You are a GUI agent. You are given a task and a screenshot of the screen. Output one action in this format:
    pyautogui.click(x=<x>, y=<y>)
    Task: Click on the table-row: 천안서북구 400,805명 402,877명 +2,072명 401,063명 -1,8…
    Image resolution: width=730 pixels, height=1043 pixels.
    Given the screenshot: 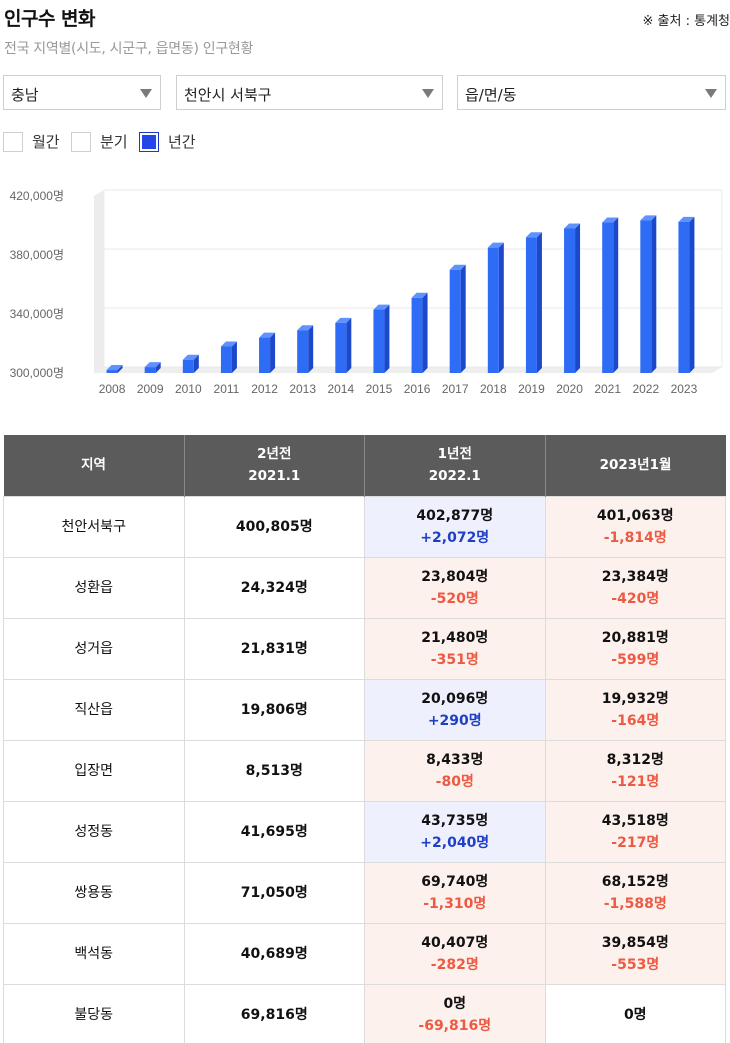 What is the action you would take?
    pyautogui.click(x=364, y=526)
    